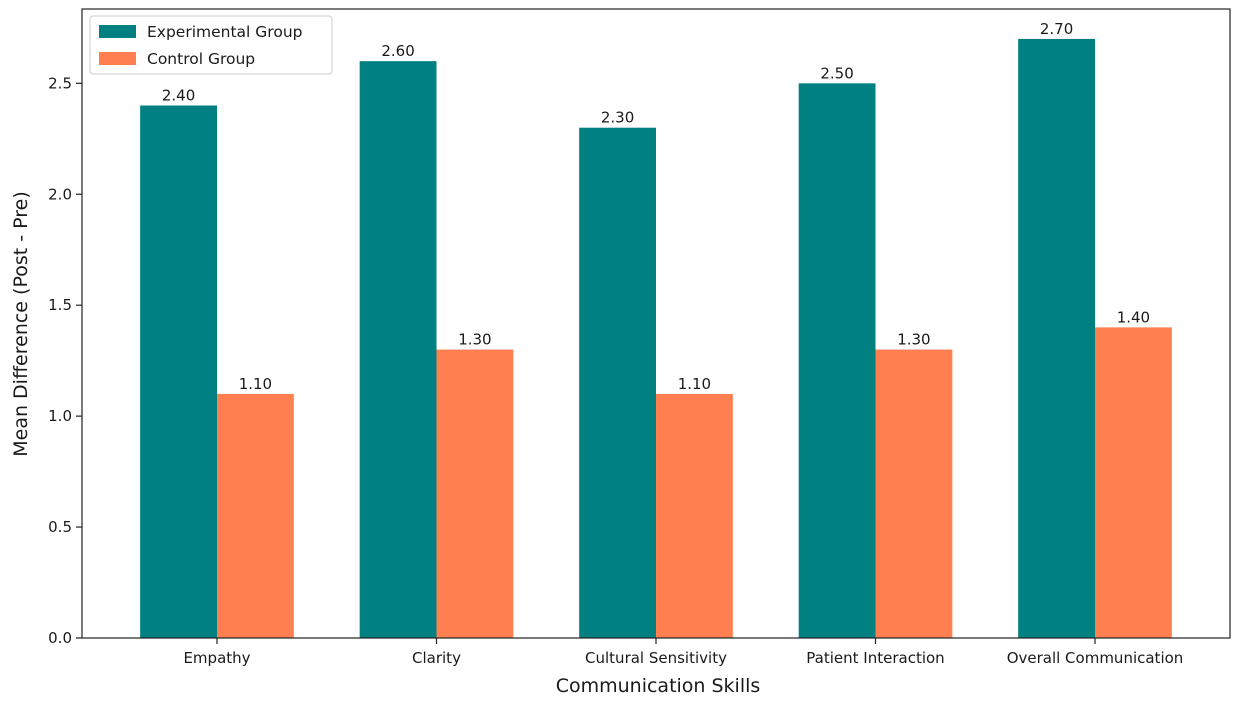  I want to click on legend-label-experimental-group: Experimental Group, so click(224, 32).